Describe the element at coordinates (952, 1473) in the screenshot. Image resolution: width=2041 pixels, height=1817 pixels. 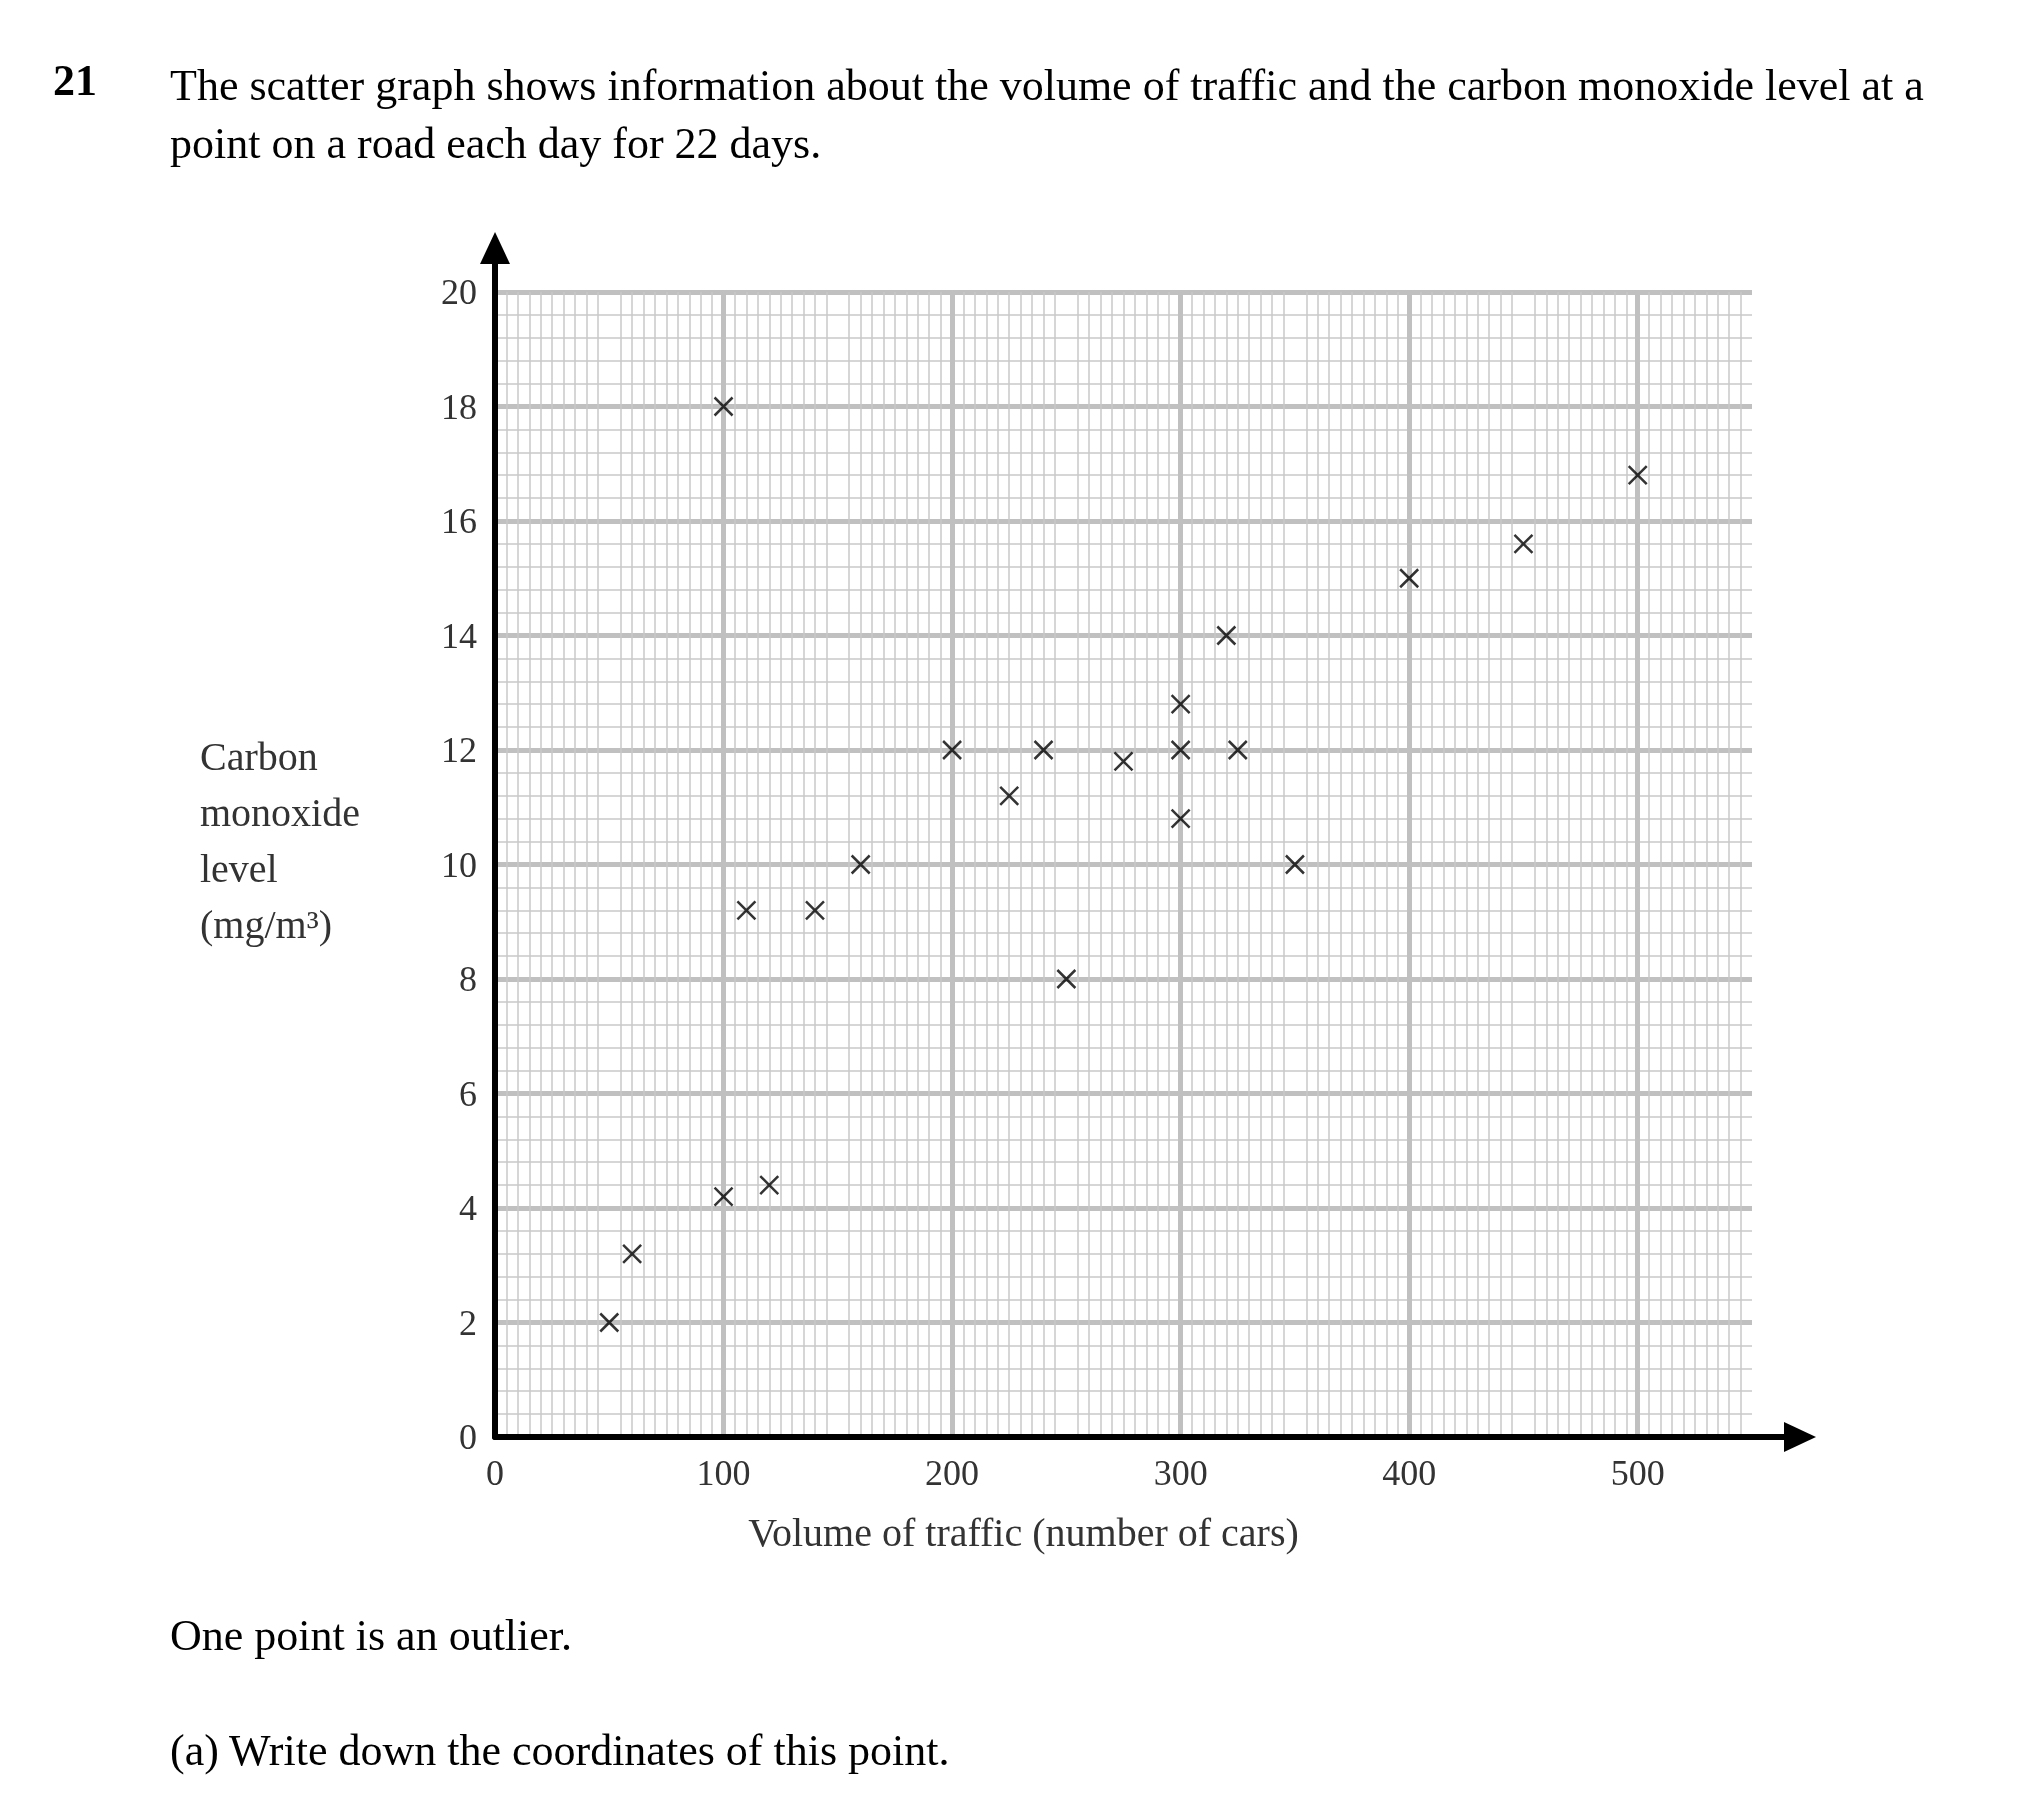
I see `x-tick-label: 200` at that location.